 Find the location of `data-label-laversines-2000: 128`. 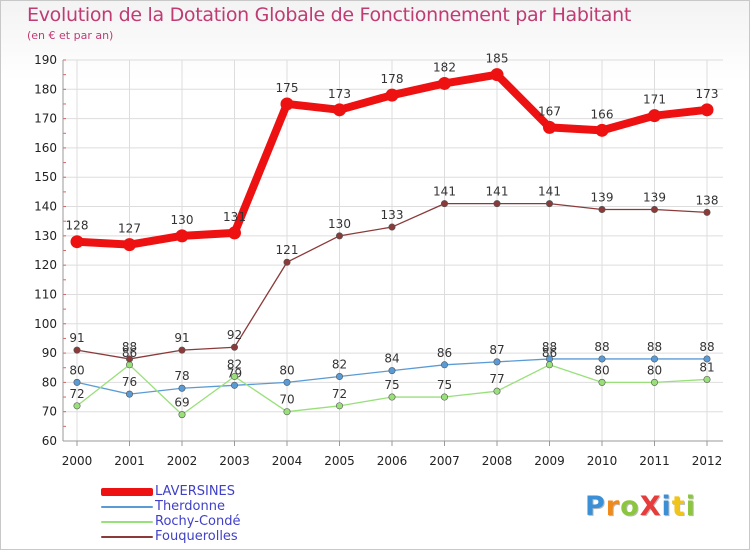

data-label-laversines-2000: 128 is located at coordinates (77, 226).